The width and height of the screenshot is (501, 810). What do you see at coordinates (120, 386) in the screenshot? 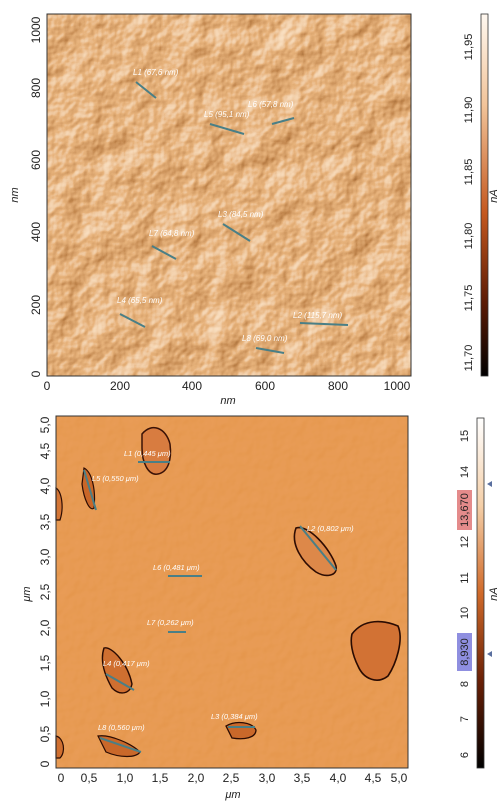
I see `x-tick-label: 200` at bounding box center [120, 386].